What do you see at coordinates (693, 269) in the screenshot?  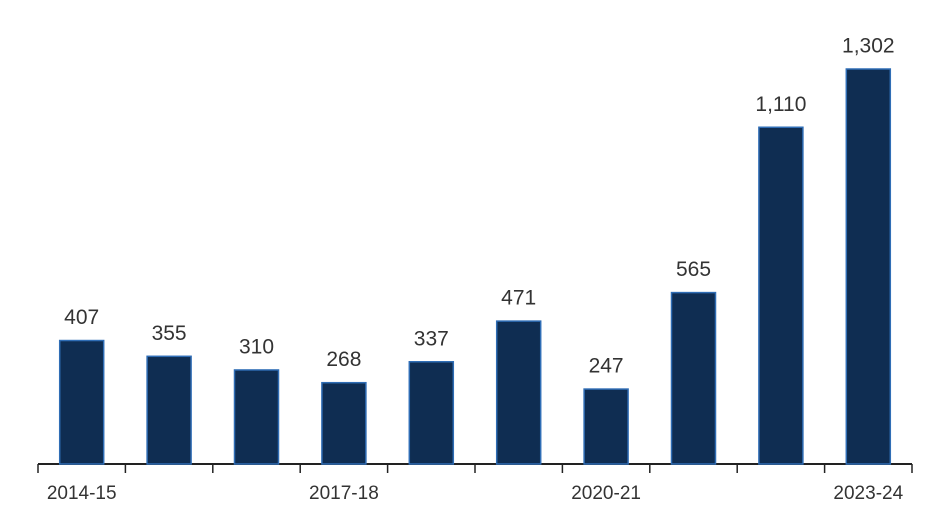 I see `value-label: 565` at bounding box center [693, 269].